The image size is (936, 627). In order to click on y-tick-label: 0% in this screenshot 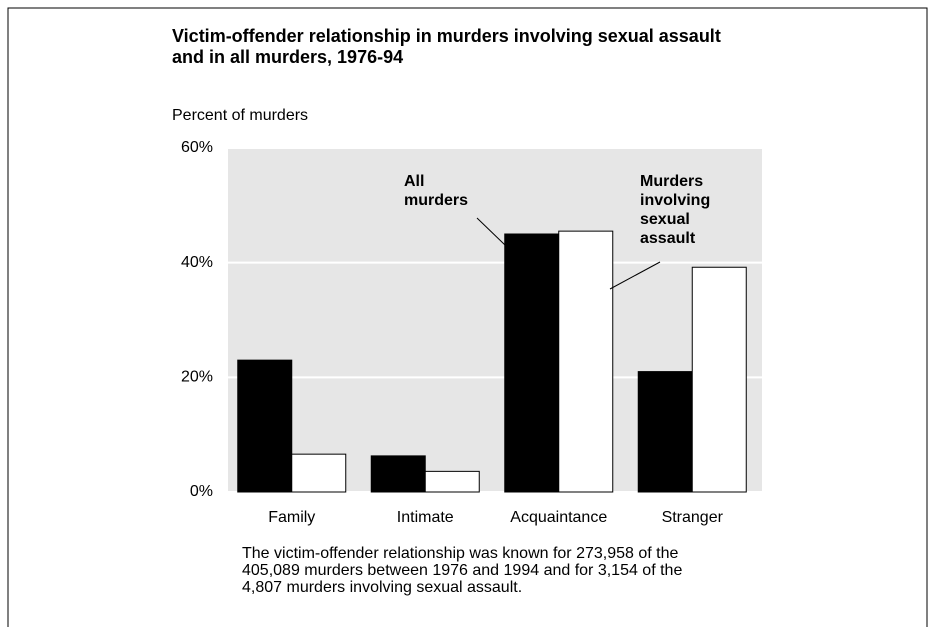, I will do `click(201, 491)`.